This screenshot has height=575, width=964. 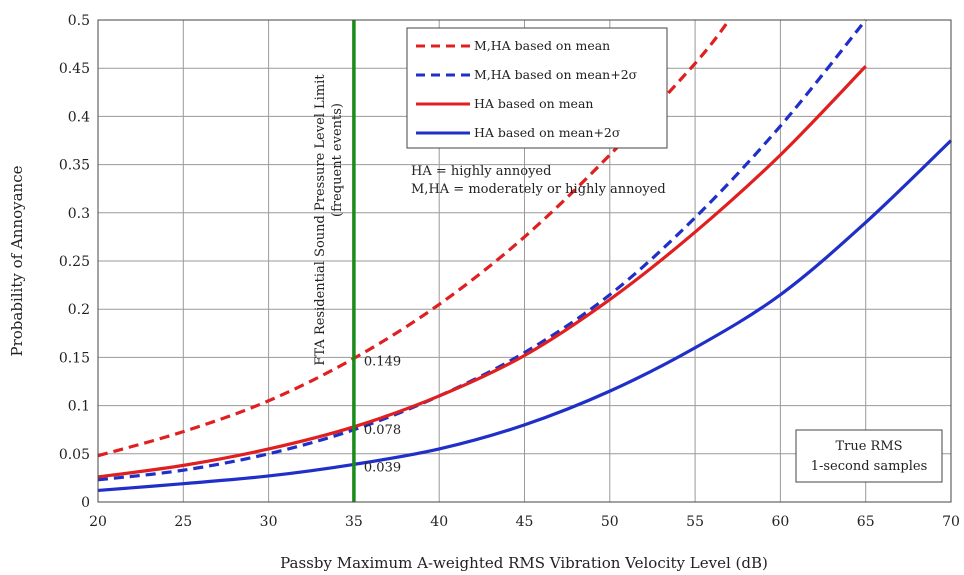 I want to click on x-tick-label: 55, so click(x=695, y=522).